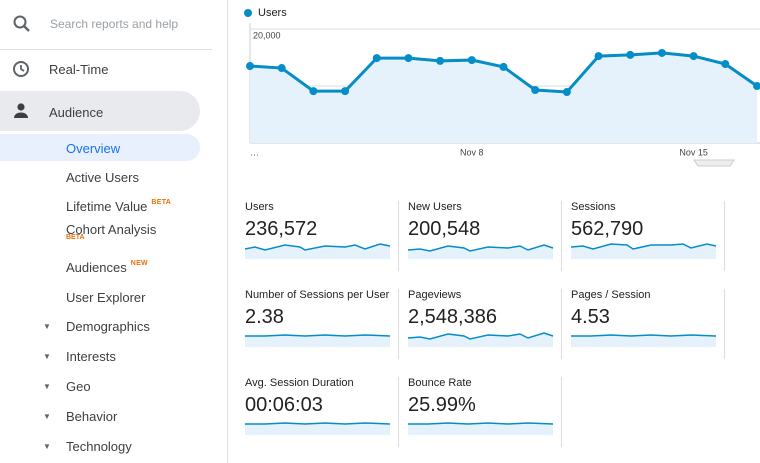  What do you see at coordinates (299, 383) in the screenshot?
I see `metric-name: Avg. Session Duration` at bounding box center [299, 383].